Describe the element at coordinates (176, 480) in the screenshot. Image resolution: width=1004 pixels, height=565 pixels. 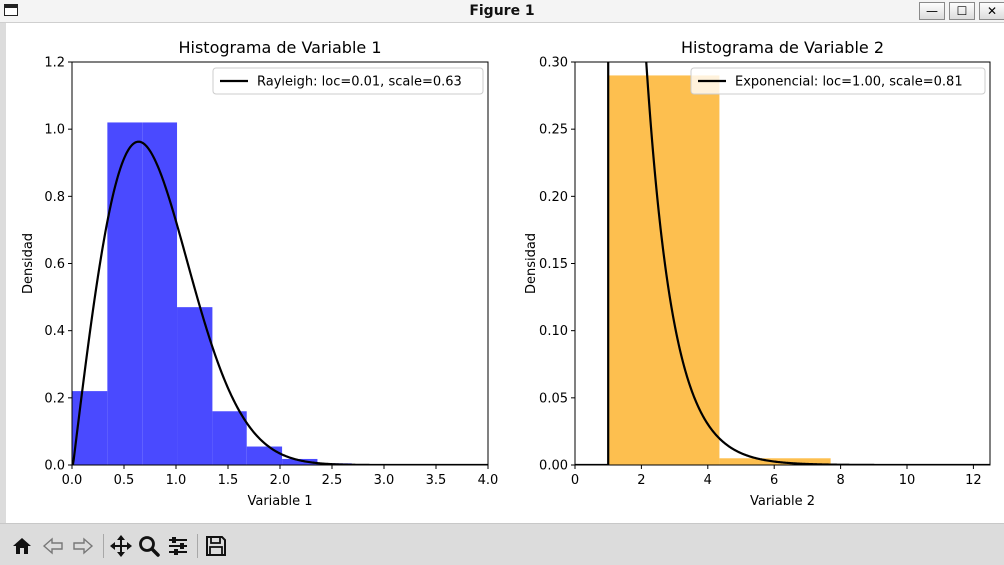
I see `x-tick-label: 1.0` at that location.